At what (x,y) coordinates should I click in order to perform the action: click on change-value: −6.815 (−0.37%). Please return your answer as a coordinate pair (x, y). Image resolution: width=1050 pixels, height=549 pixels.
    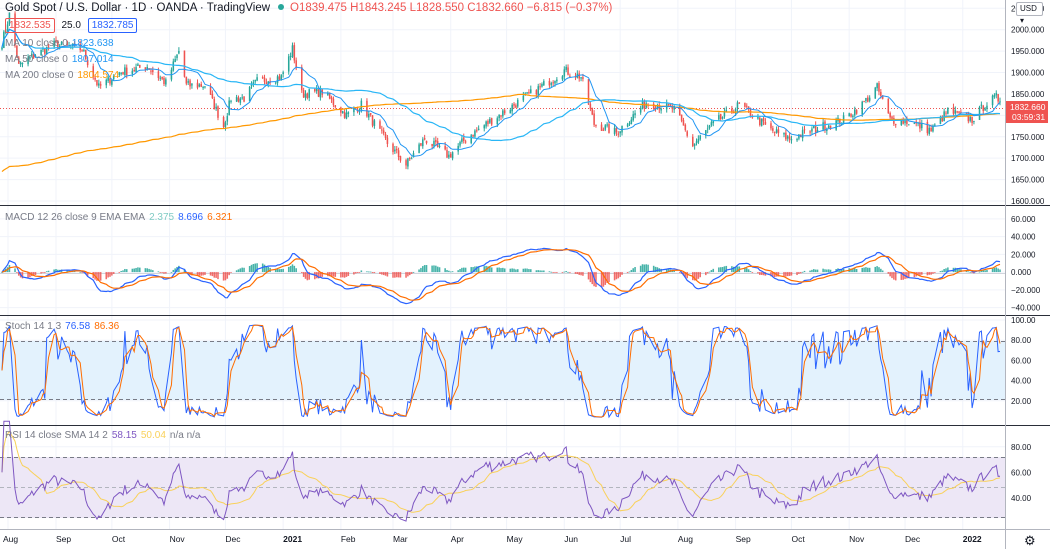
    Looking at the image, I should click on (569, 8).